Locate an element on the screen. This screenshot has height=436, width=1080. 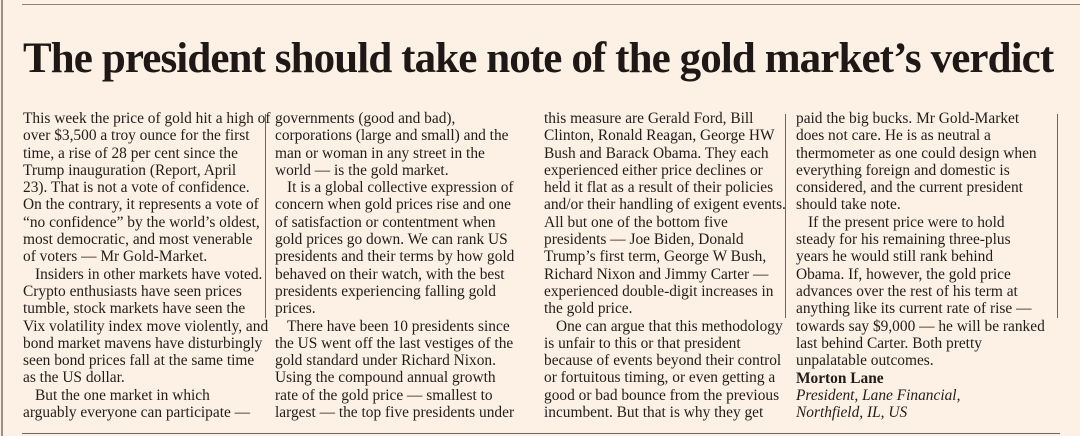
text-line: does not care. He is as neutral a is located at coordinates (893, 136).